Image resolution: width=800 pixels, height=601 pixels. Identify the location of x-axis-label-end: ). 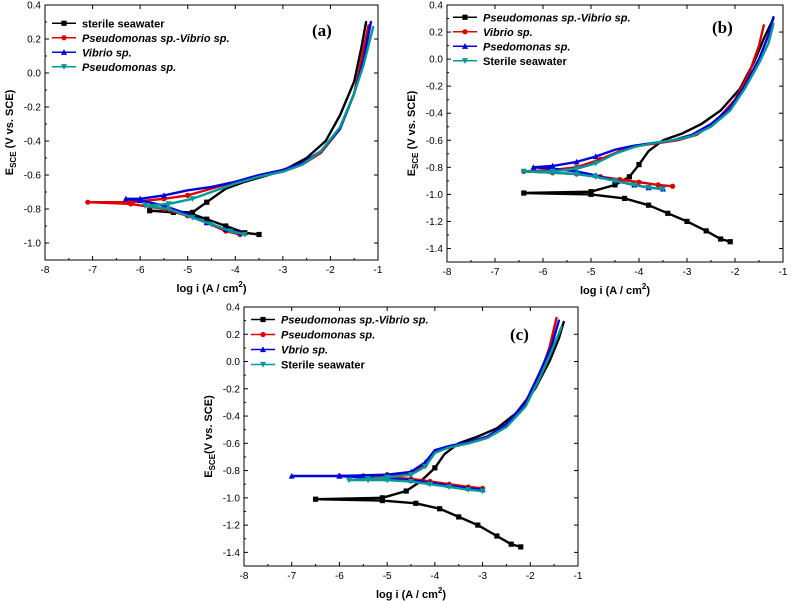
(444, 595).